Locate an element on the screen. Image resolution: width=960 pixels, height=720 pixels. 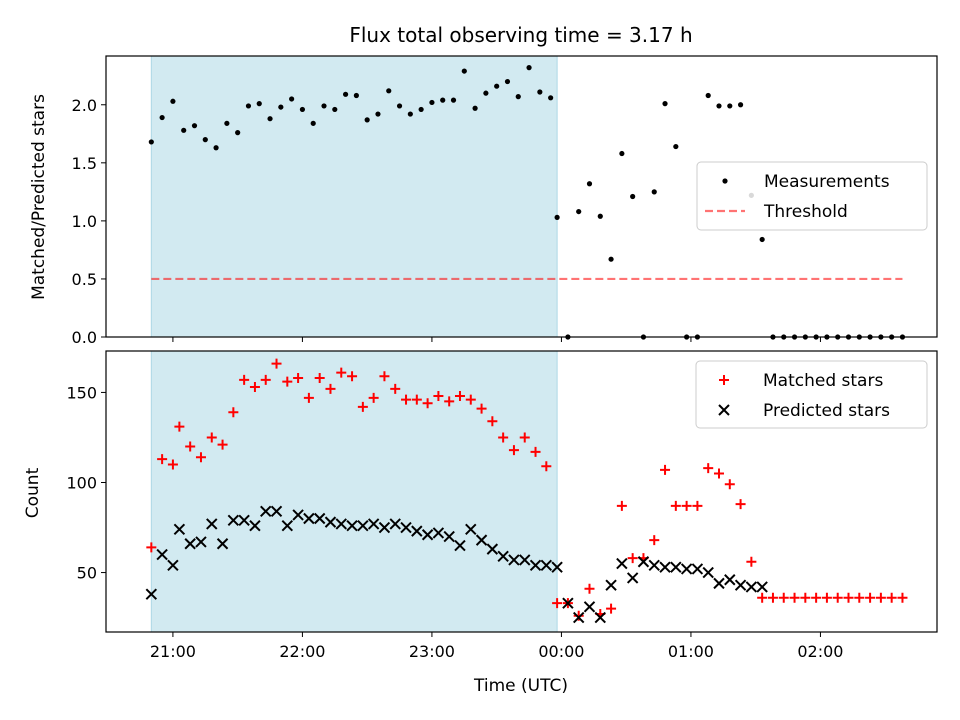
x-axis-label: Time (UTC) is located at coordinates (520, 686).